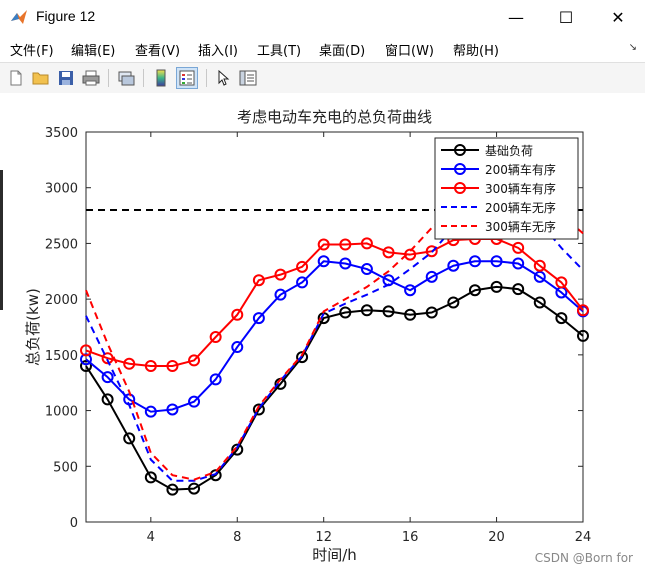 The width and height of the screenshot is (645, 577). What do you see at coordinates (32, 51) in the screenshot?
I see `menu-file: 文件(F)` at bounding box center [32, 51].